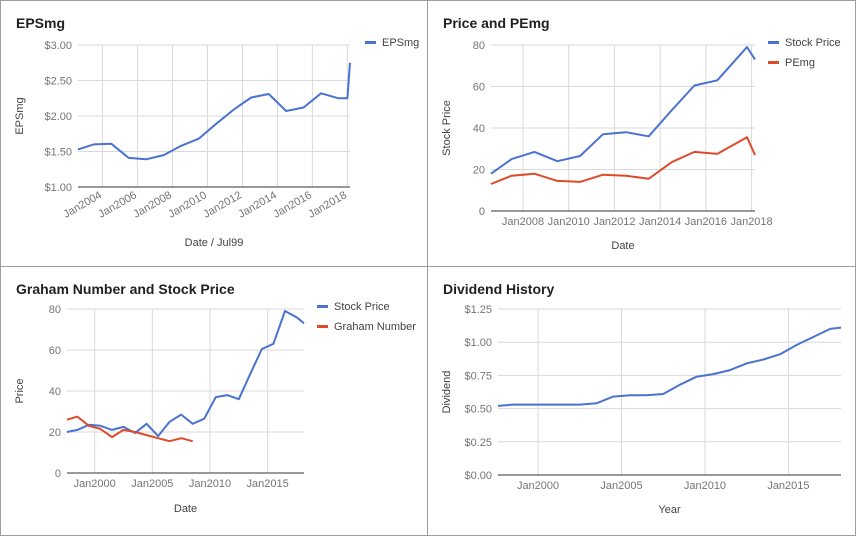 The width and height of the screenshot is (856, 536). Describe the element at coordinates (214, 111) in the screenshot. I see `epsmg-series-line` at that location.